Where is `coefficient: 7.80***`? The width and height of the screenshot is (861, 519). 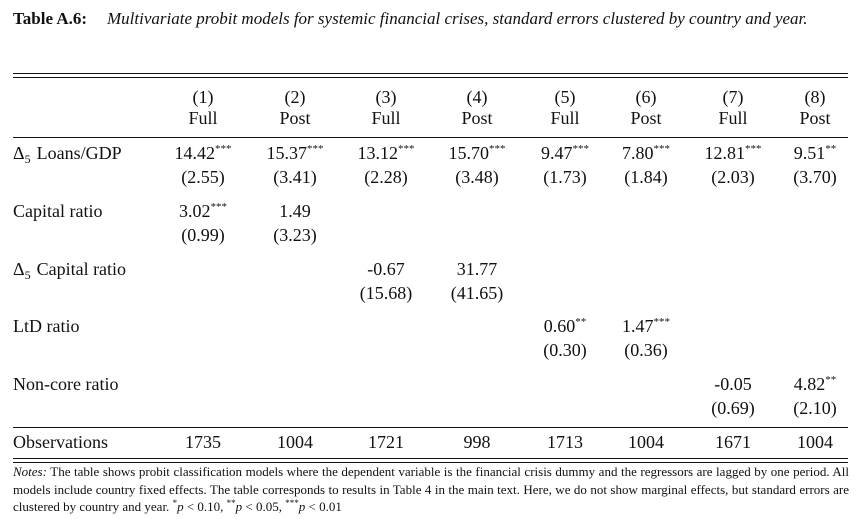 coefficient: 7.80*** is located at coordinates (646, 154).